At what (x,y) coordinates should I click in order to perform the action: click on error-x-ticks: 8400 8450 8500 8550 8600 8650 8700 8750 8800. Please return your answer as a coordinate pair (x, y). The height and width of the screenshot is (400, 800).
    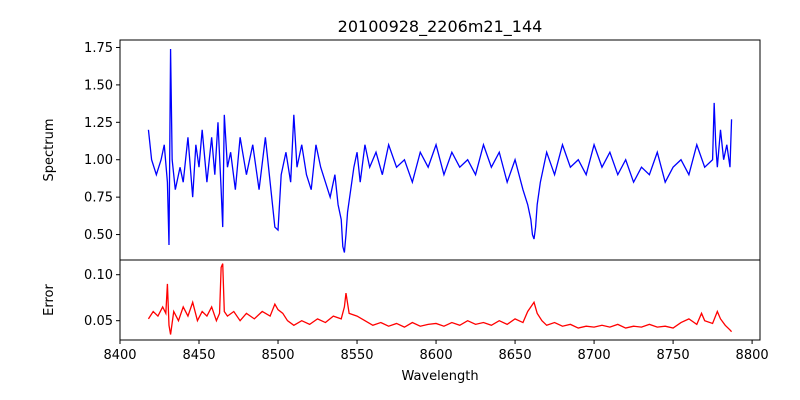
    Looking at the image, I should click on (436, 351).